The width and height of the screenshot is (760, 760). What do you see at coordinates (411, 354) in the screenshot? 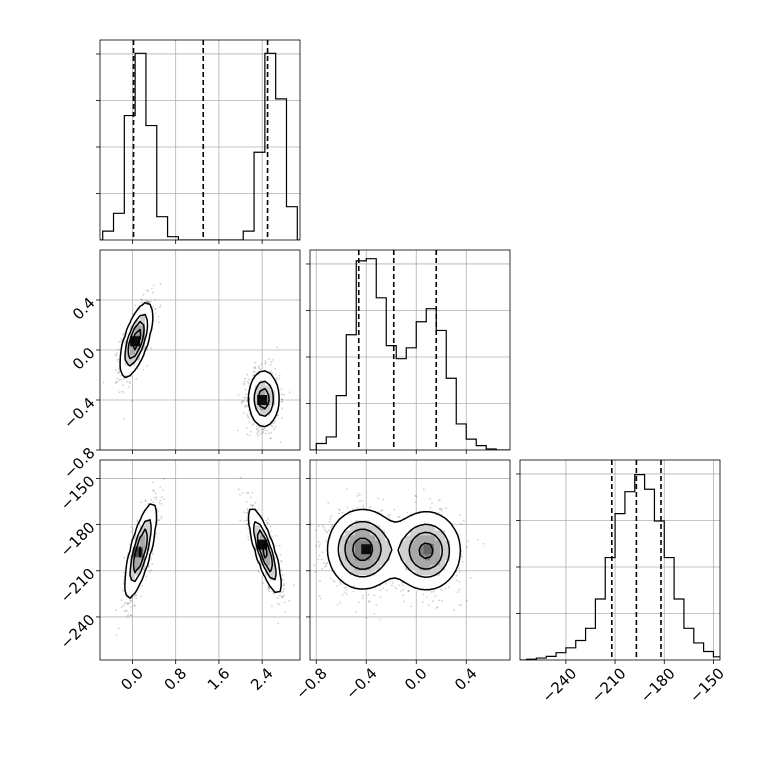
I see `histogram-step` at bounding box center [411, 354].